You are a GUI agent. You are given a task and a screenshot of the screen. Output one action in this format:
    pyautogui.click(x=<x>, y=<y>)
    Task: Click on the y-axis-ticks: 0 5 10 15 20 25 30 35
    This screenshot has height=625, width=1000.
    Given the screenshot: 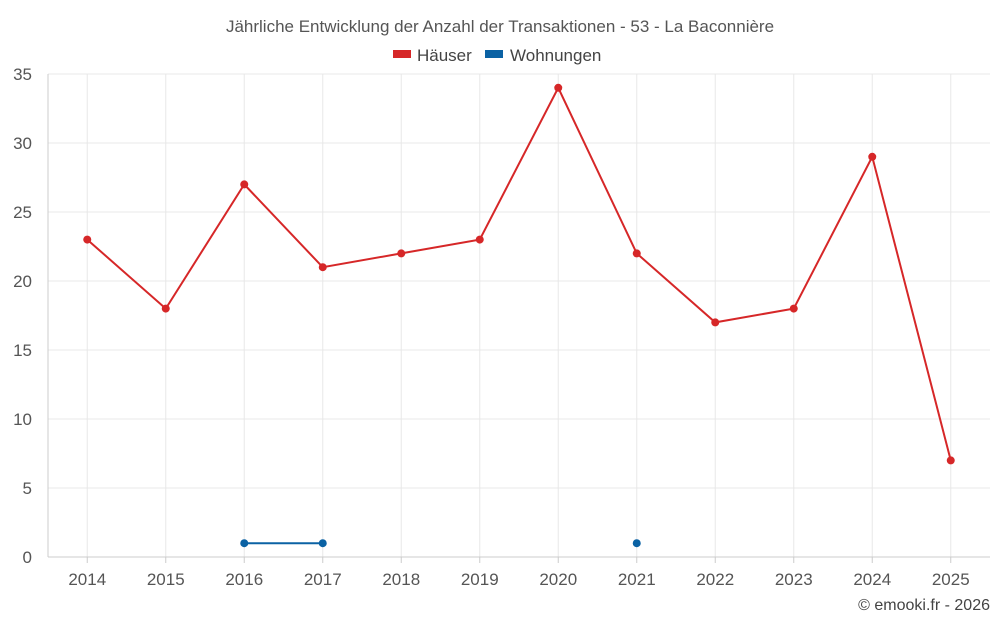 What is the action you would take?
    pyautogui.click(x=22, y=316)
    